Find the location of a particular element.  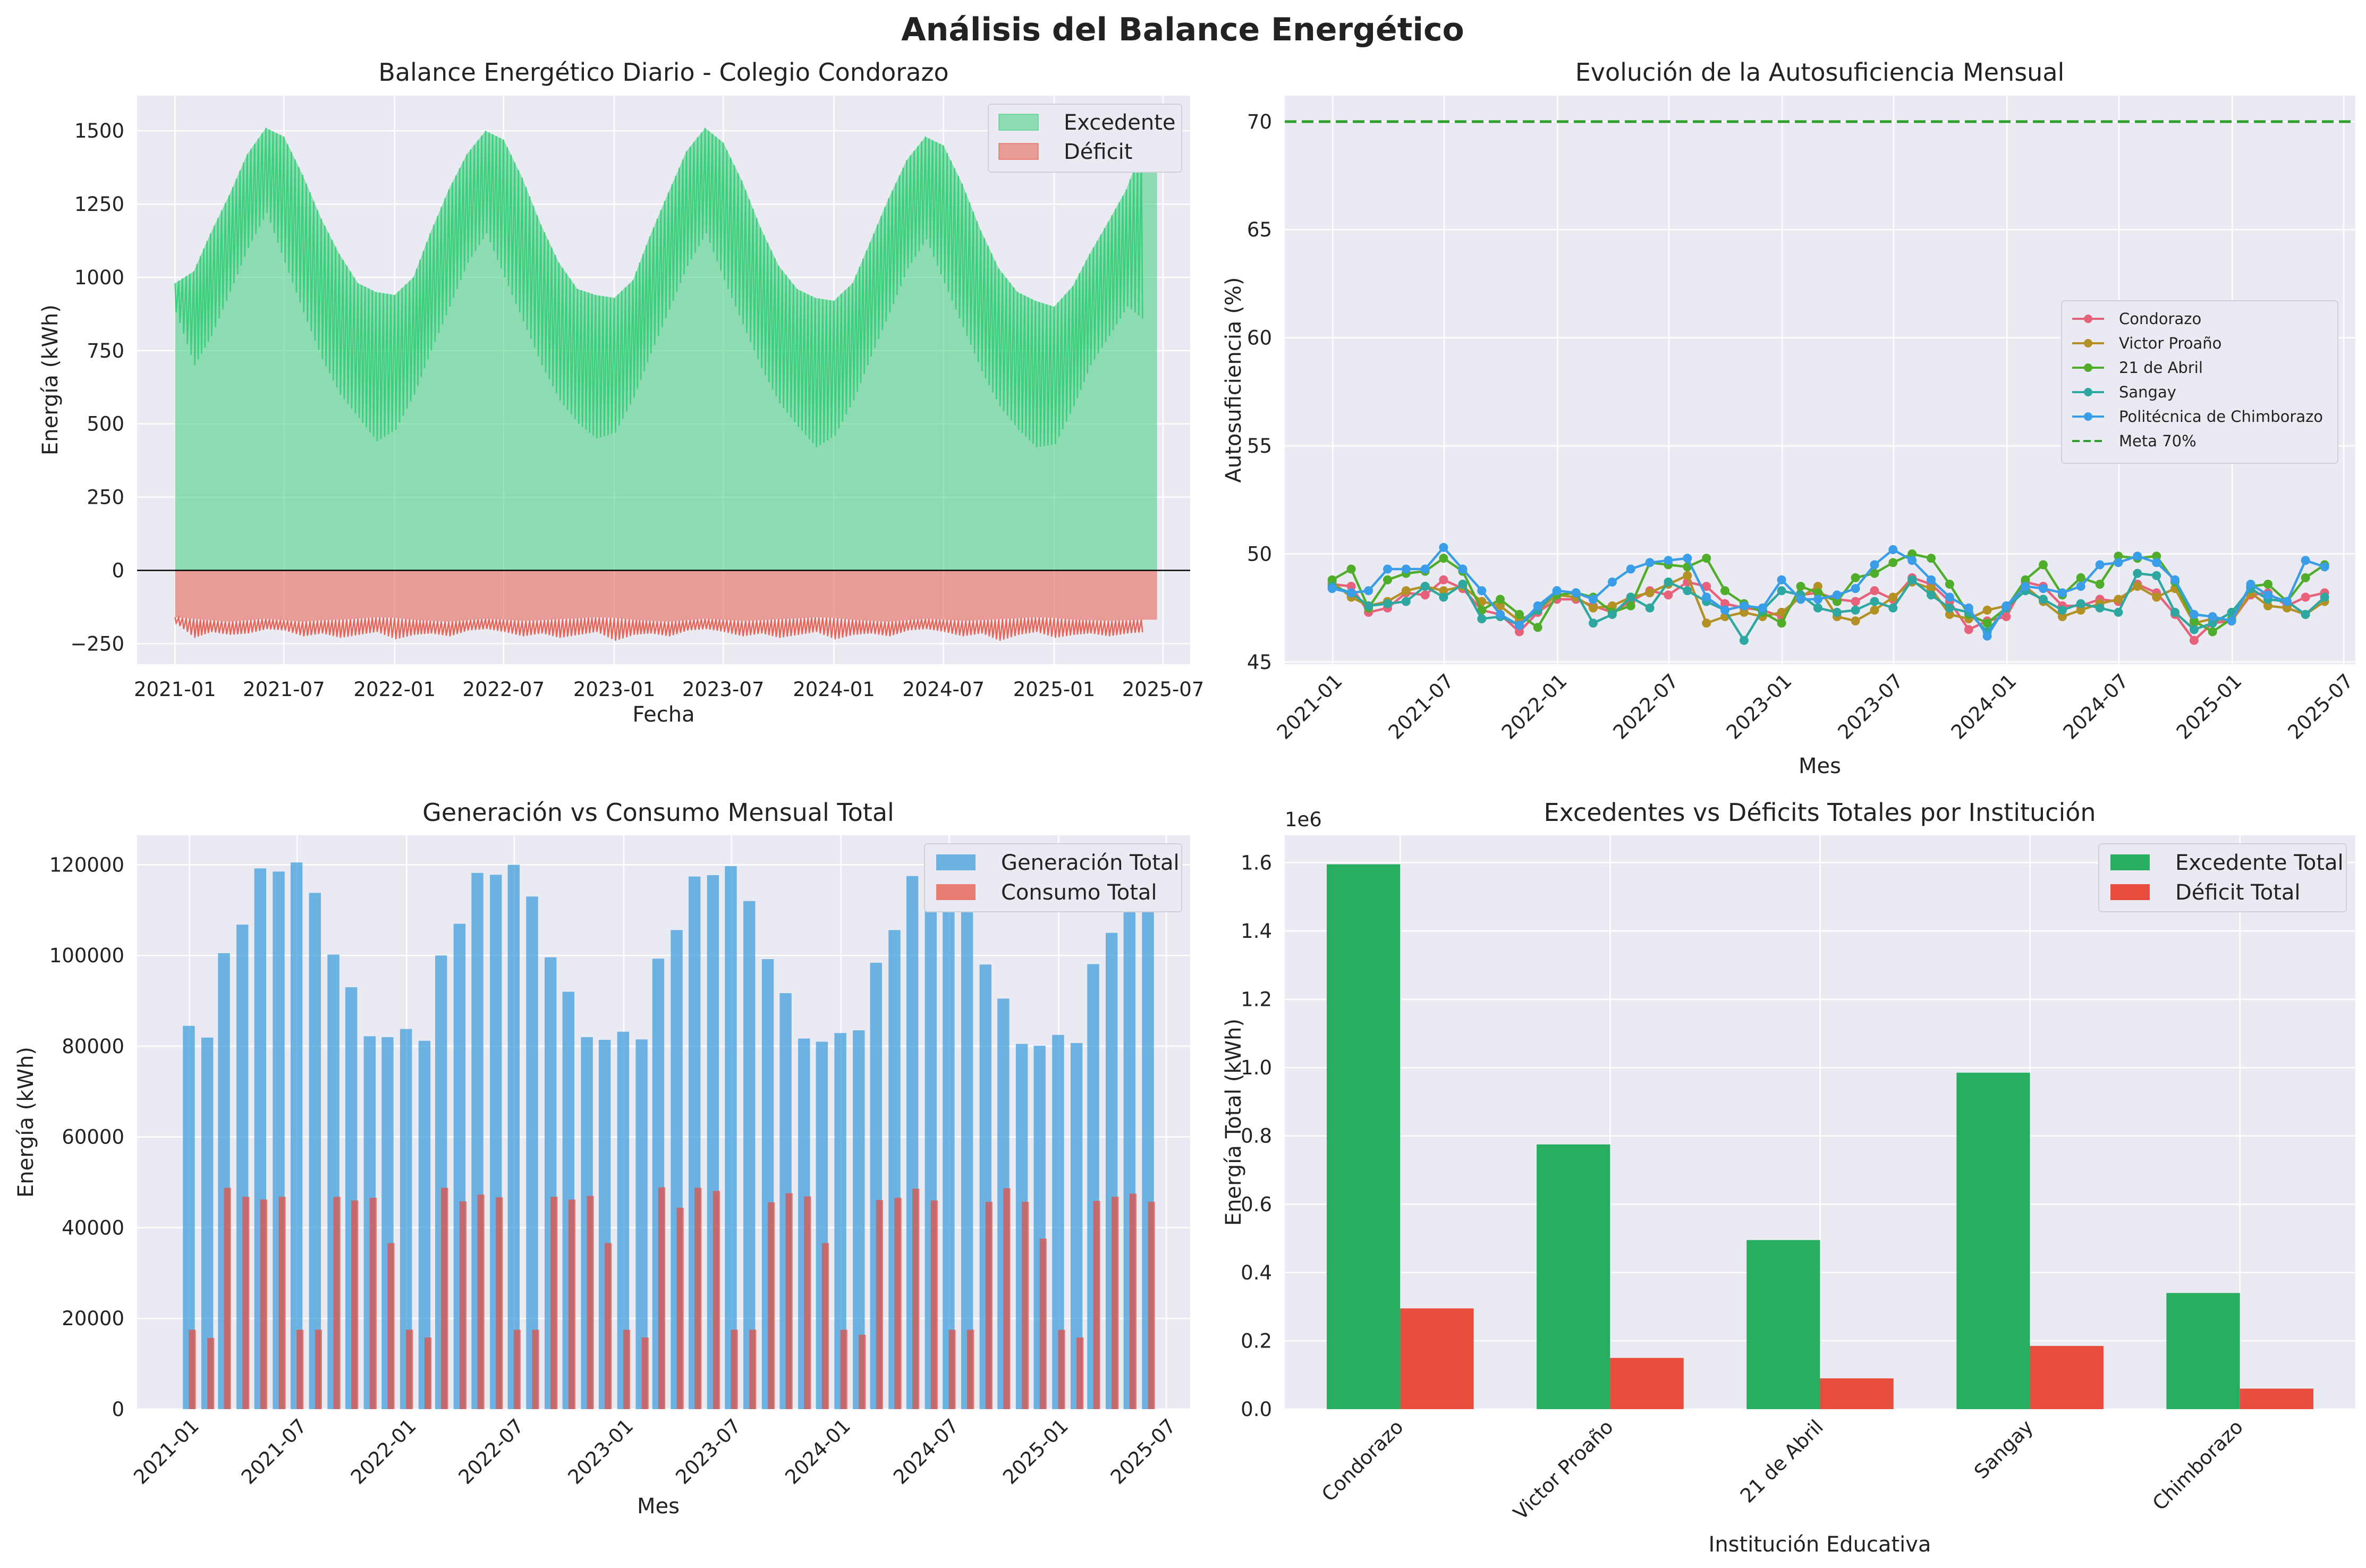

x-tick-label: 2023-07 is located at coordinates (723, 689).